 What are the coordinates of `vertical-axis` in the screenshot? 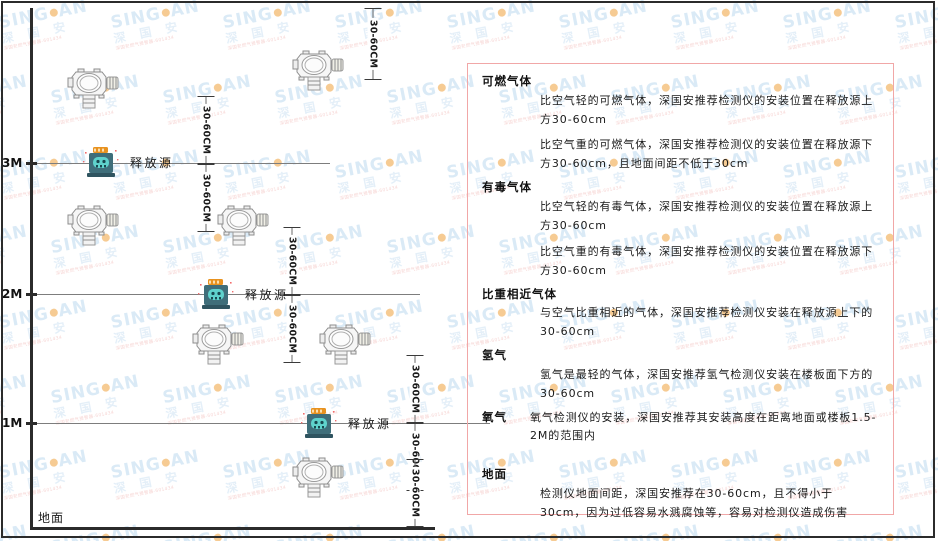 It's located at (31, 269).